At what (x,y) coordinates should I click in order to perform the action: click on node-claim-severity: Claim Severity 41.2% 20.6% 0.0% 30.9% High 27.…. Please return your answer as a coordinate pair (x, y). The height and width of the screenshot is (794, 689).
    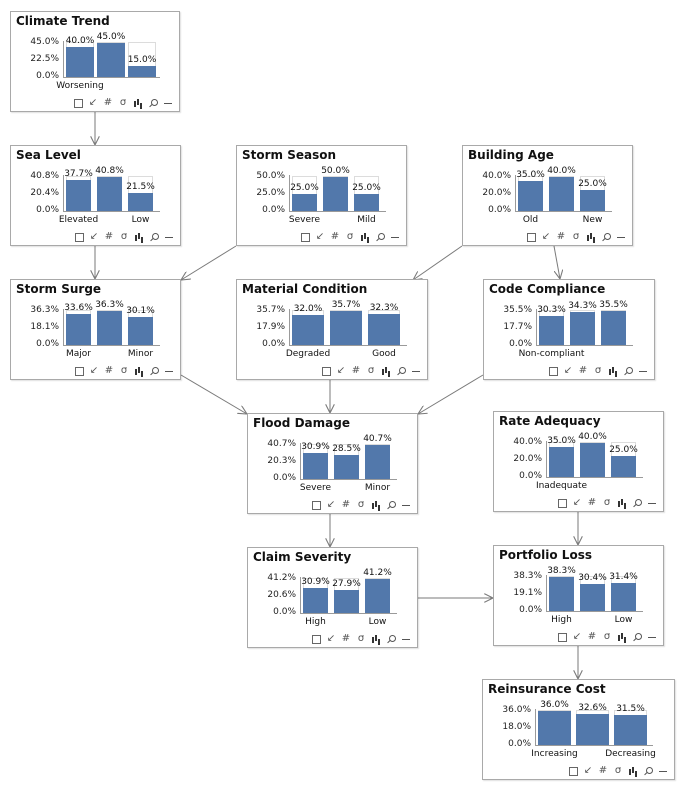
    Looking at the image, I should click on (332, 597).